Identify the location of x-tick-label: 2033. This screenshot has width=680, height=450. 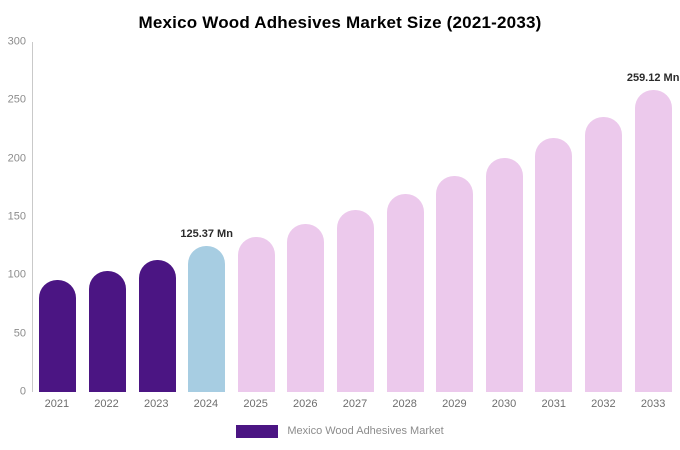
(653, 404).